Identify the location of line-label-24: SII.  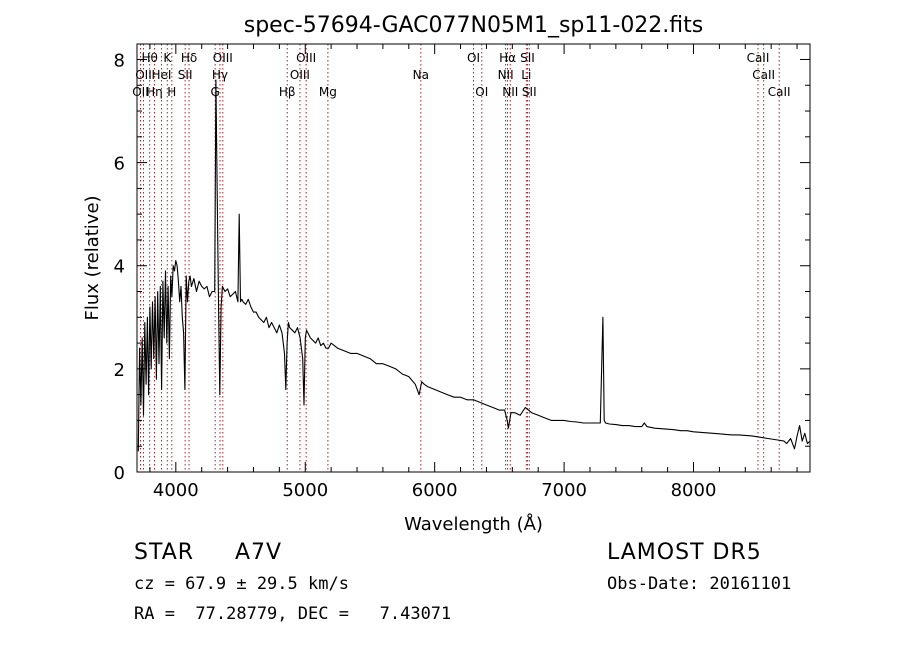
(529, 92).